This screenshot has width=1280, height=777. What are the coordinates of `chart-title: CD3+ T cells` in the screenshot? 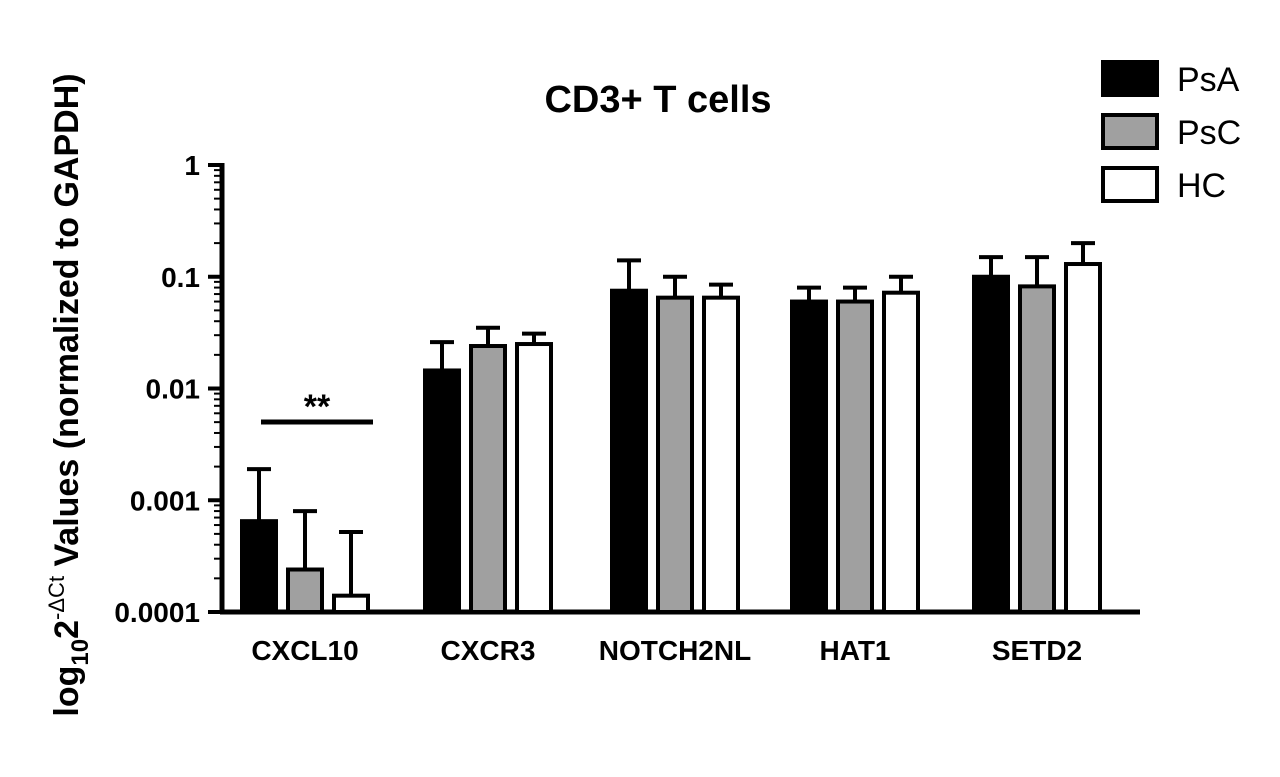 It's located at (657, 100).